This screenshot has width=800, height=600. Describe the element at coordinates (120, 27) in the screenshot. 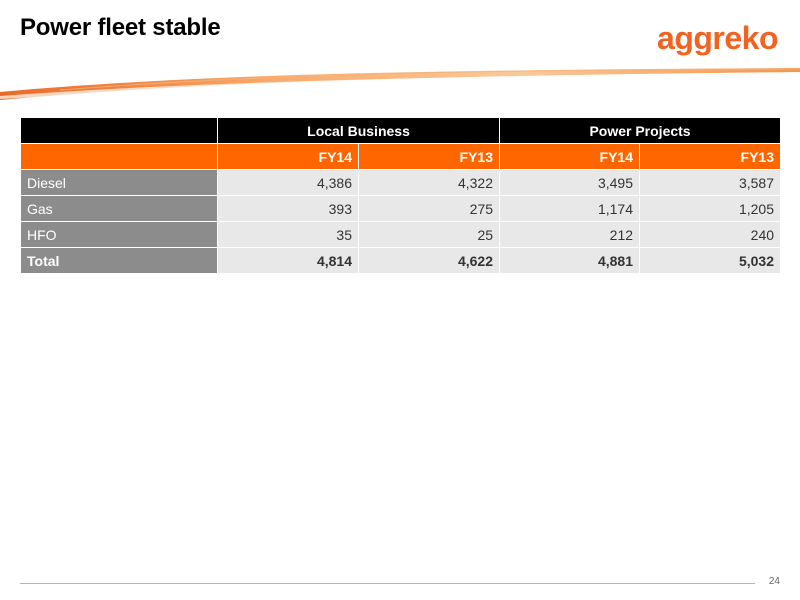

I see `page-title: Power fleet stable` at that location.